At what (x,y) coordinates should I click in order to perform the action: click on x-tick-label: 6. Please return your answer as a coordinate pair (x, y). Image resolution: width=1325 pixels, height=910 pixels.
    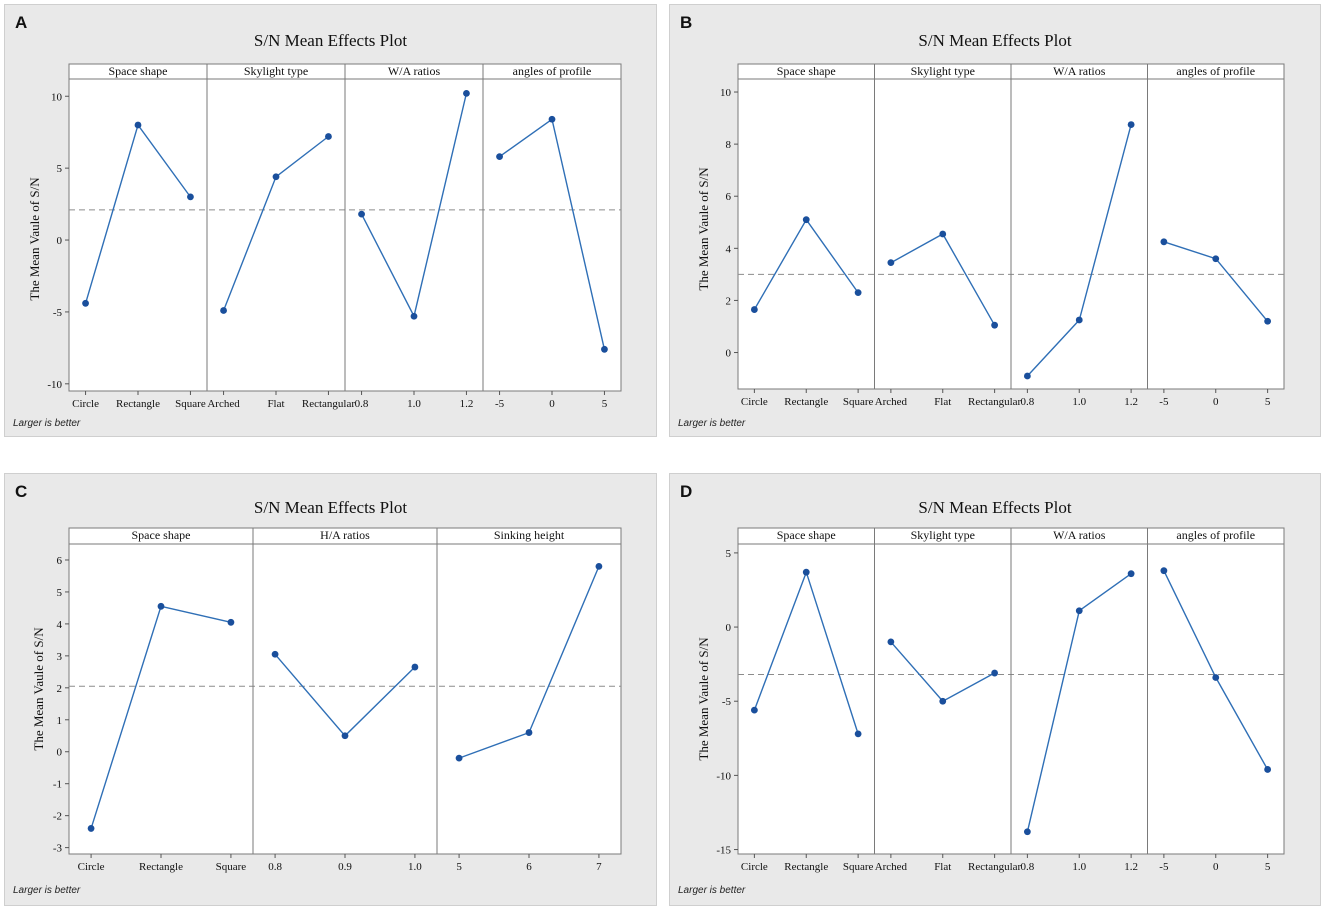
    Looking at the image, I should click on (529, 867).